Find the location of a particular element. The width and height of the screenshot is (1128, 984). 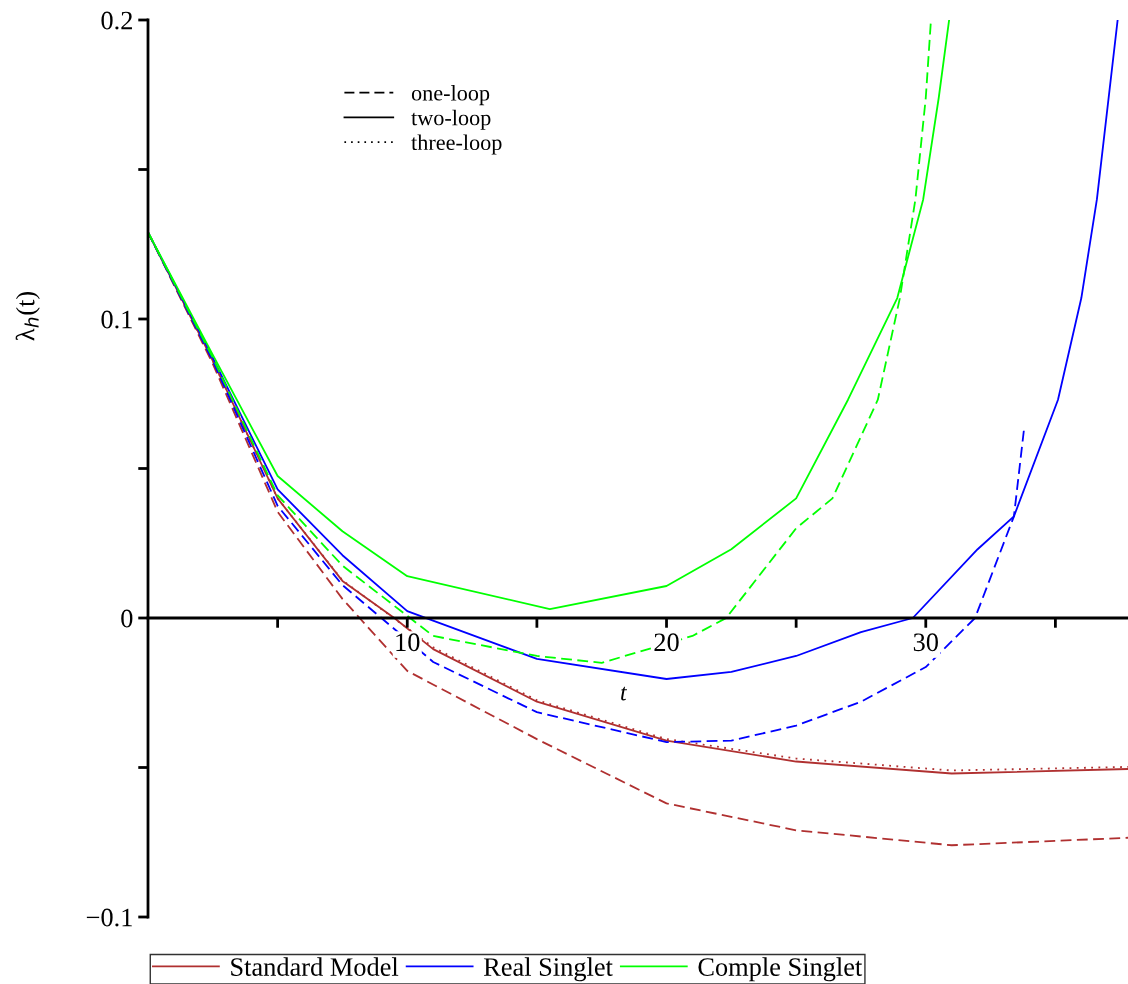

annotation: one-loop is located at coordinates (450, 95).